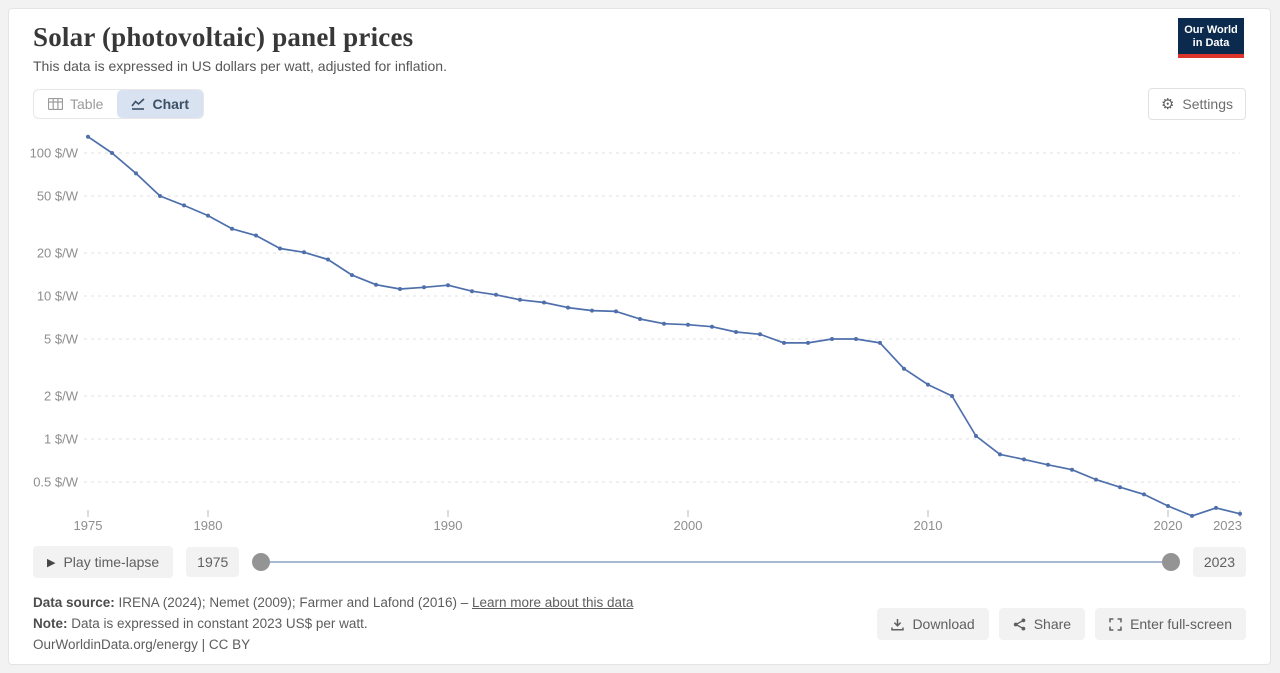 The height and width of the screenshot is (673, 1280). What do you see at coordinates (58, 196) in the screenshot?
I see `y-axis-tick-label: 50 $/W` at bounding box center [58, 196].